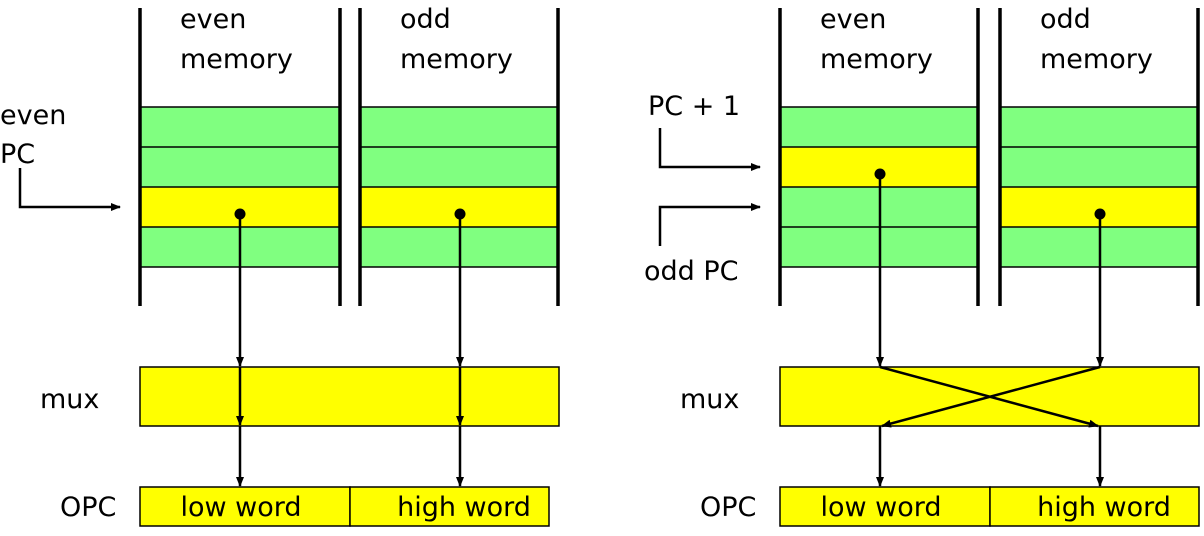 The image size is (1204, 536). I want to click on even-pc-label: PC, so click(17, 154).